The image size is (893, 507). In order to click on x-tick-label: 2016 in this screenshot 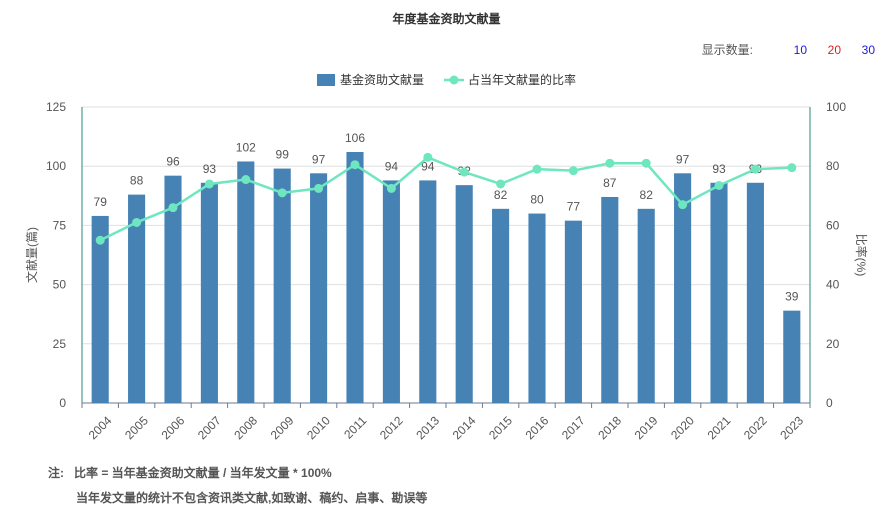, I will do `click(537, 427)`.